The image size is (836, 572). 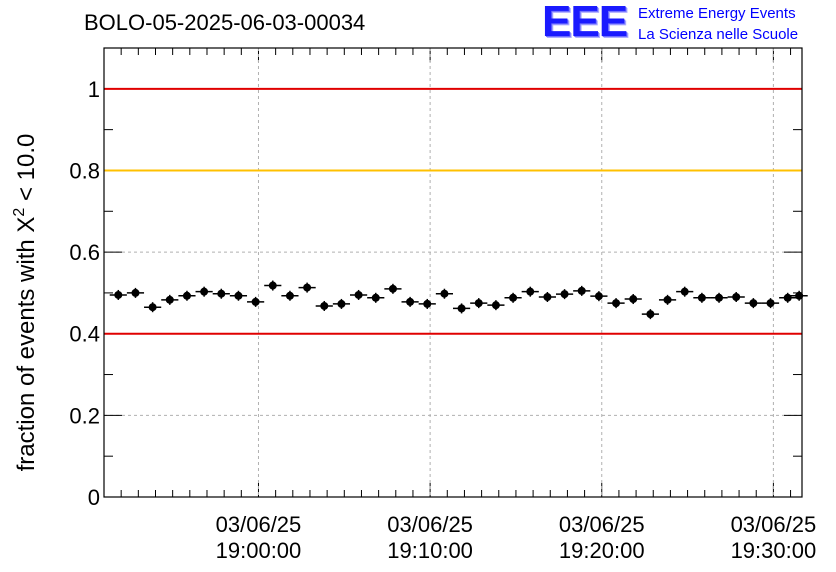 What do you see at coordinates (84, 252) in the screenshot?
I see `y-tick-label: 0.6` at bounding box center [84, 252].